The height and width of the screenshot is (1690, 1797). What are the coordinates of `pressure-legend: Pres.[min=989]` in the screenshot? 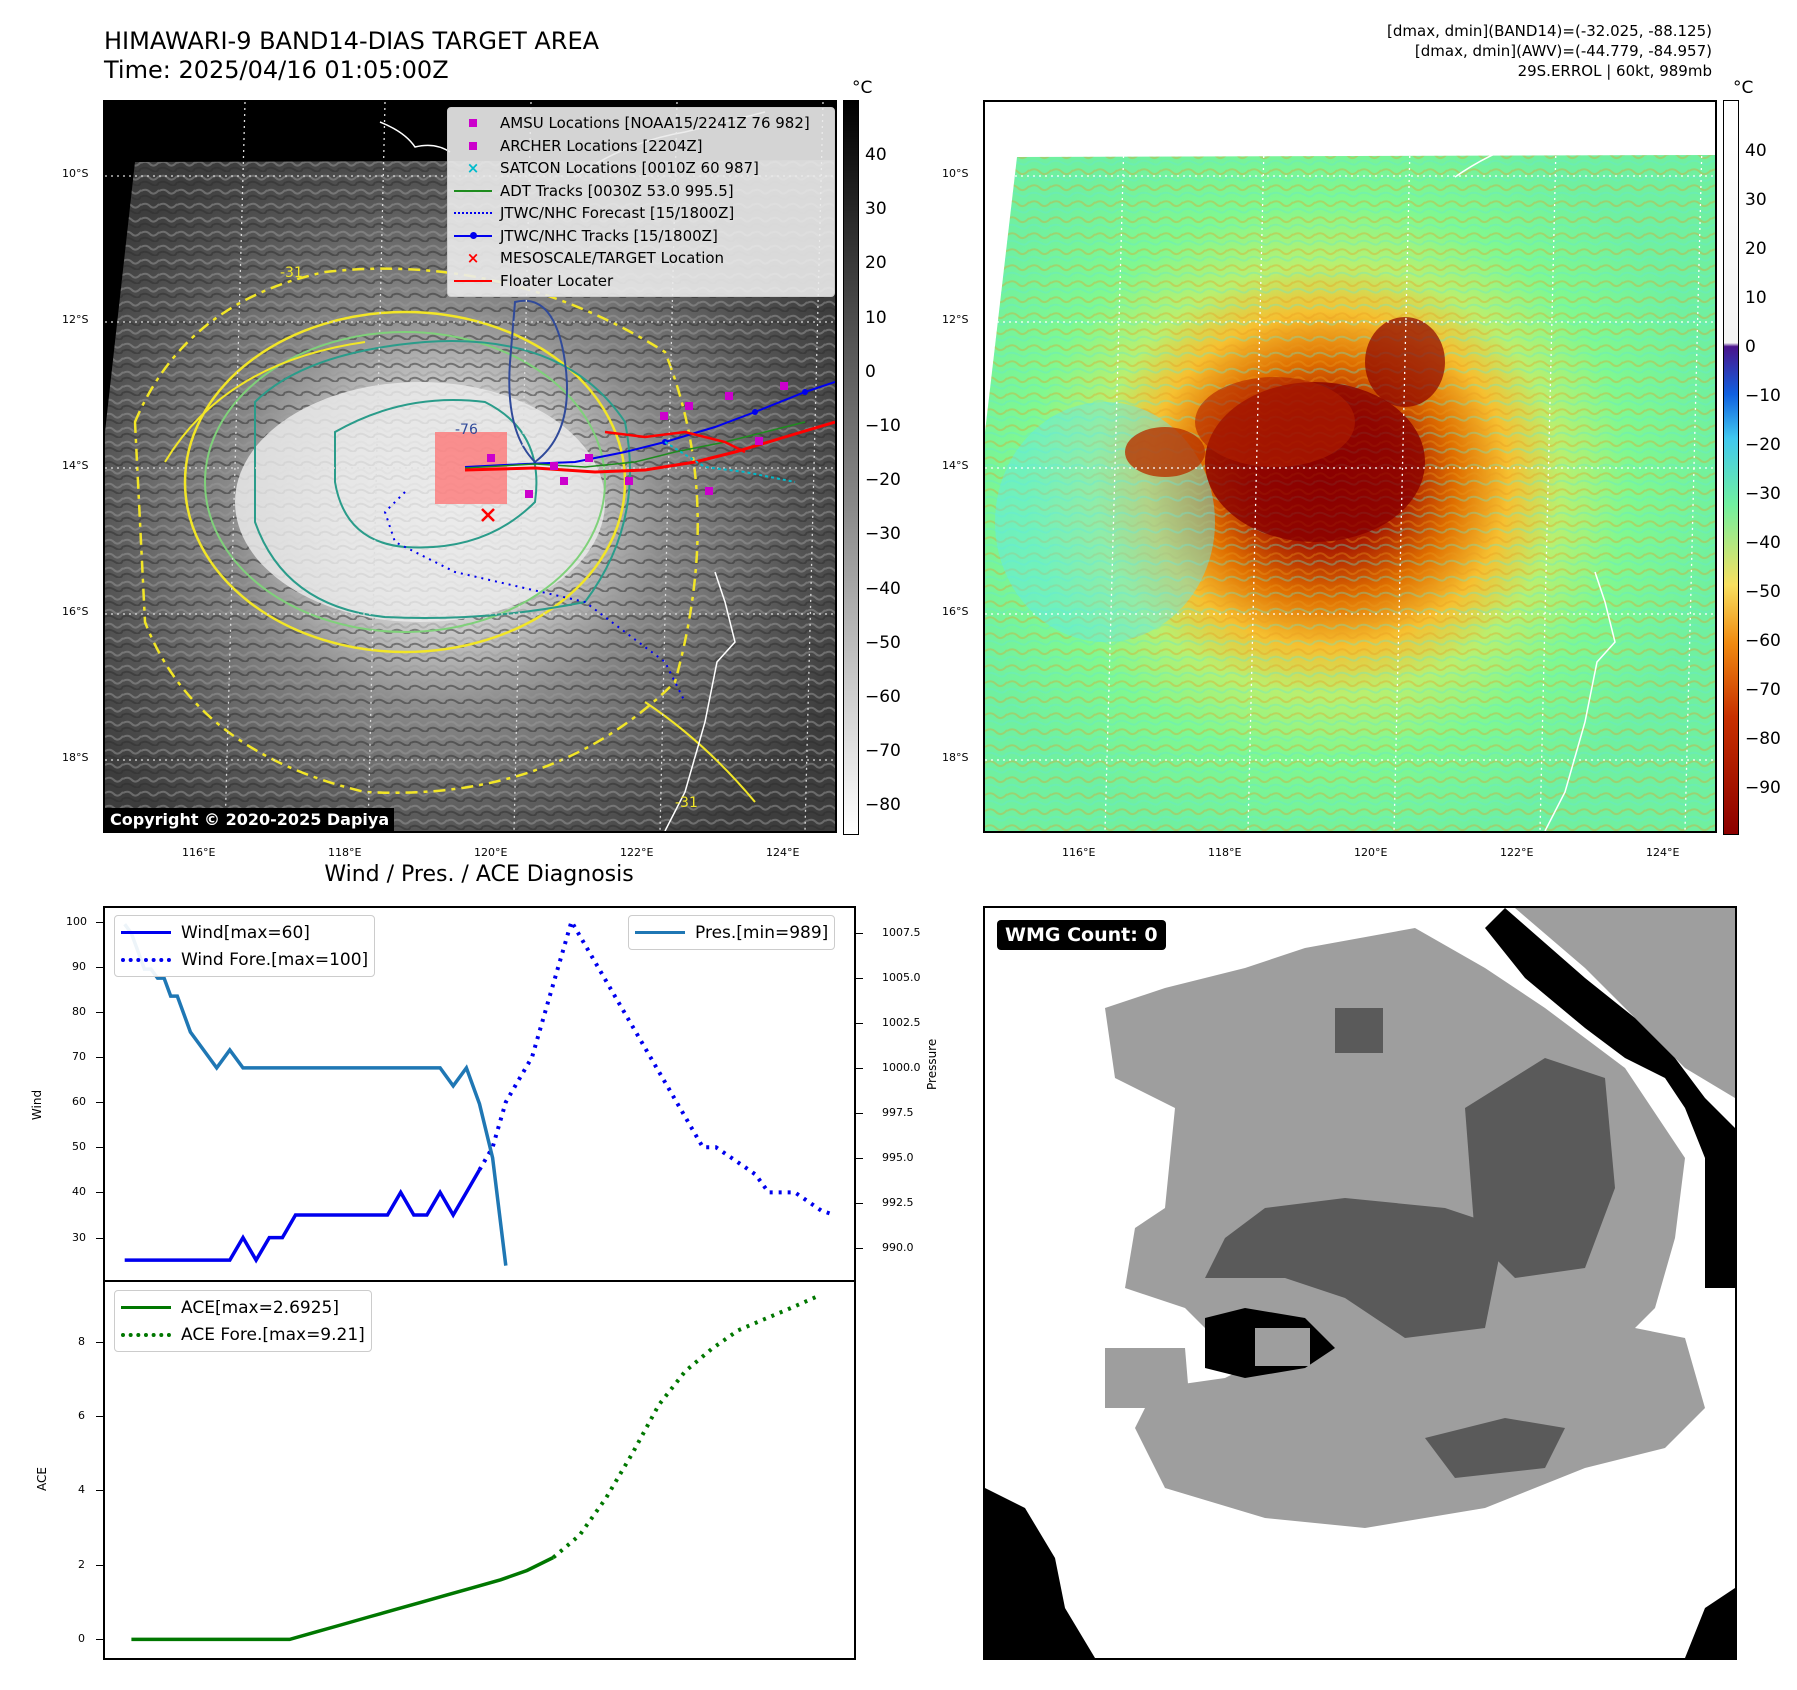 It's located at (732, 932).